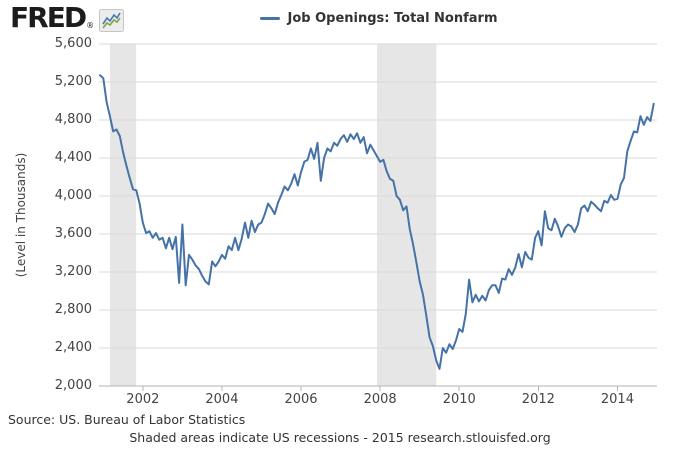  I want to click on y-tick-label: 5,200, so click(73, 81).